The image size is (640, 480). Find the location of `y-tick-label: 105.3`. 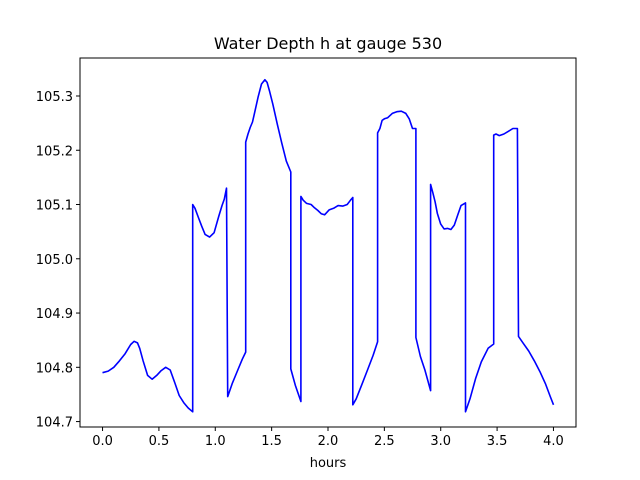

y-tick-label: 105.3 is located at coordinates (54, 97).